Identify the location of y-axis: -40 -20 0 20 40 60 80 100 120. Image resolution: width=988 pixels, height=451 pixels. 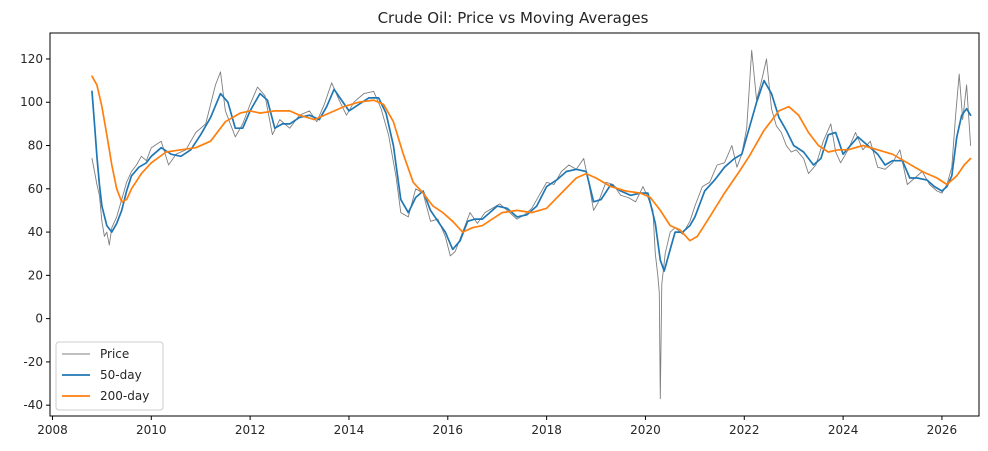
(35, 232).